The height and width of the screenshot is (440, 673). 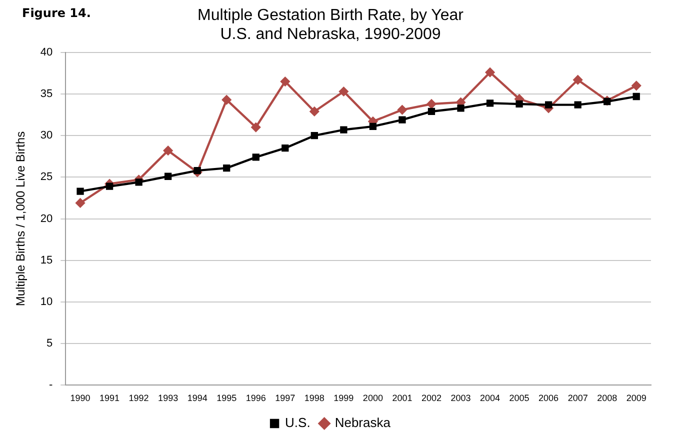 What do you see at coordinates (490, 398) in the screenshot?
I see `x-tick-label: 2004` at bounding box center [490, 398].